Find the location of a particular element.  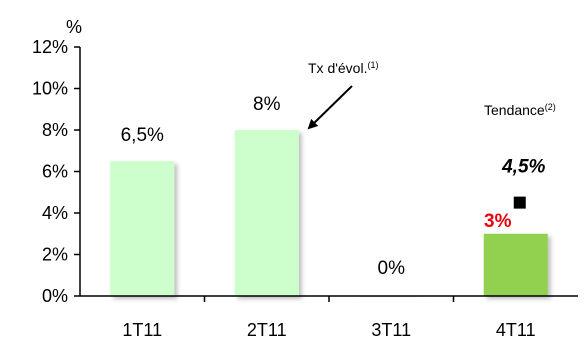

trend-value-label: 4,5% is located at coordinates (523, 167).